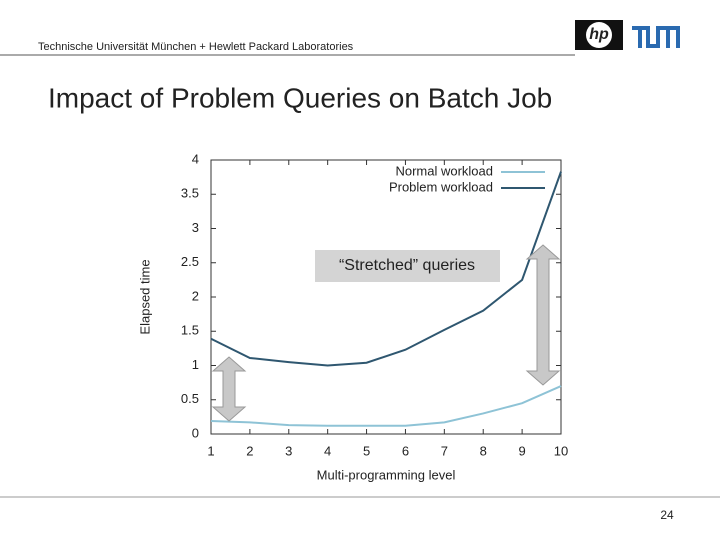 The height and width of the screenshot is (540, 720). Describe the element at coordinates (210, 450) in the screenshot. I see `x-tick-label: 1` at that location.